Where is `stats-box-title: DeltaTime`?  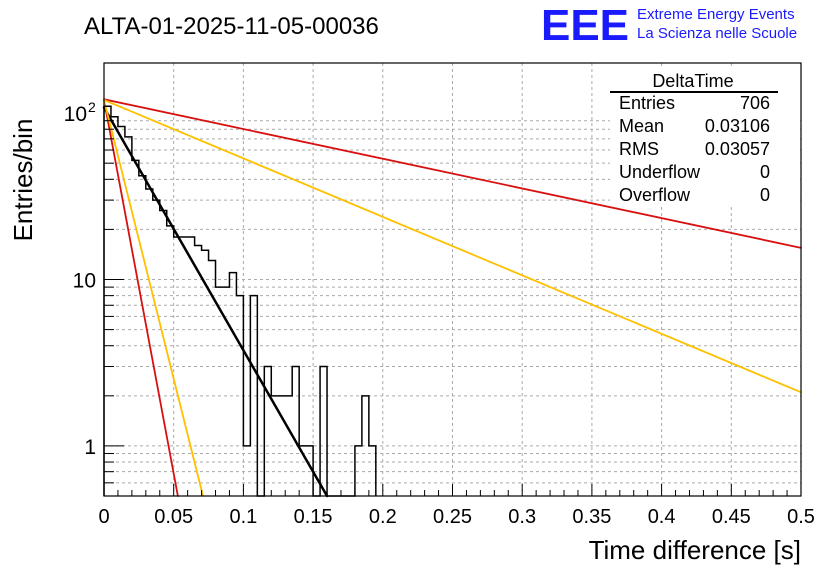 stats-box-title: DeltaTime is located at coordinates (692, 81).